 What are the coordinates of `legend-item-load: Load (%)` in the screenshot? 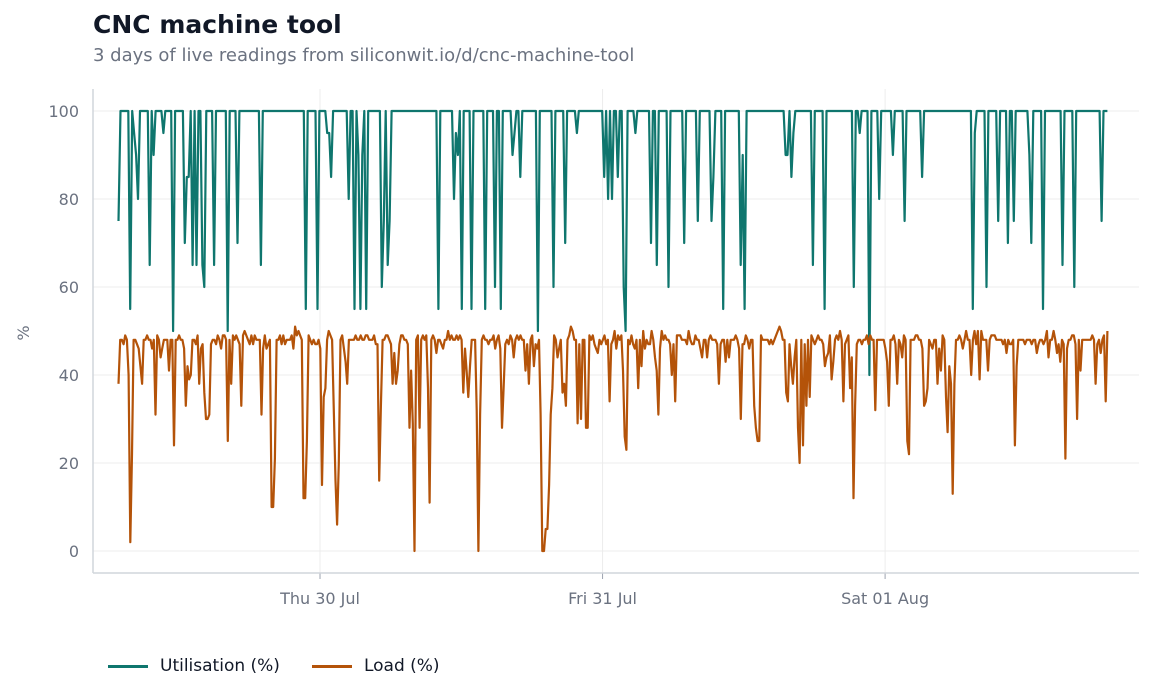 It's located at (375, 666).